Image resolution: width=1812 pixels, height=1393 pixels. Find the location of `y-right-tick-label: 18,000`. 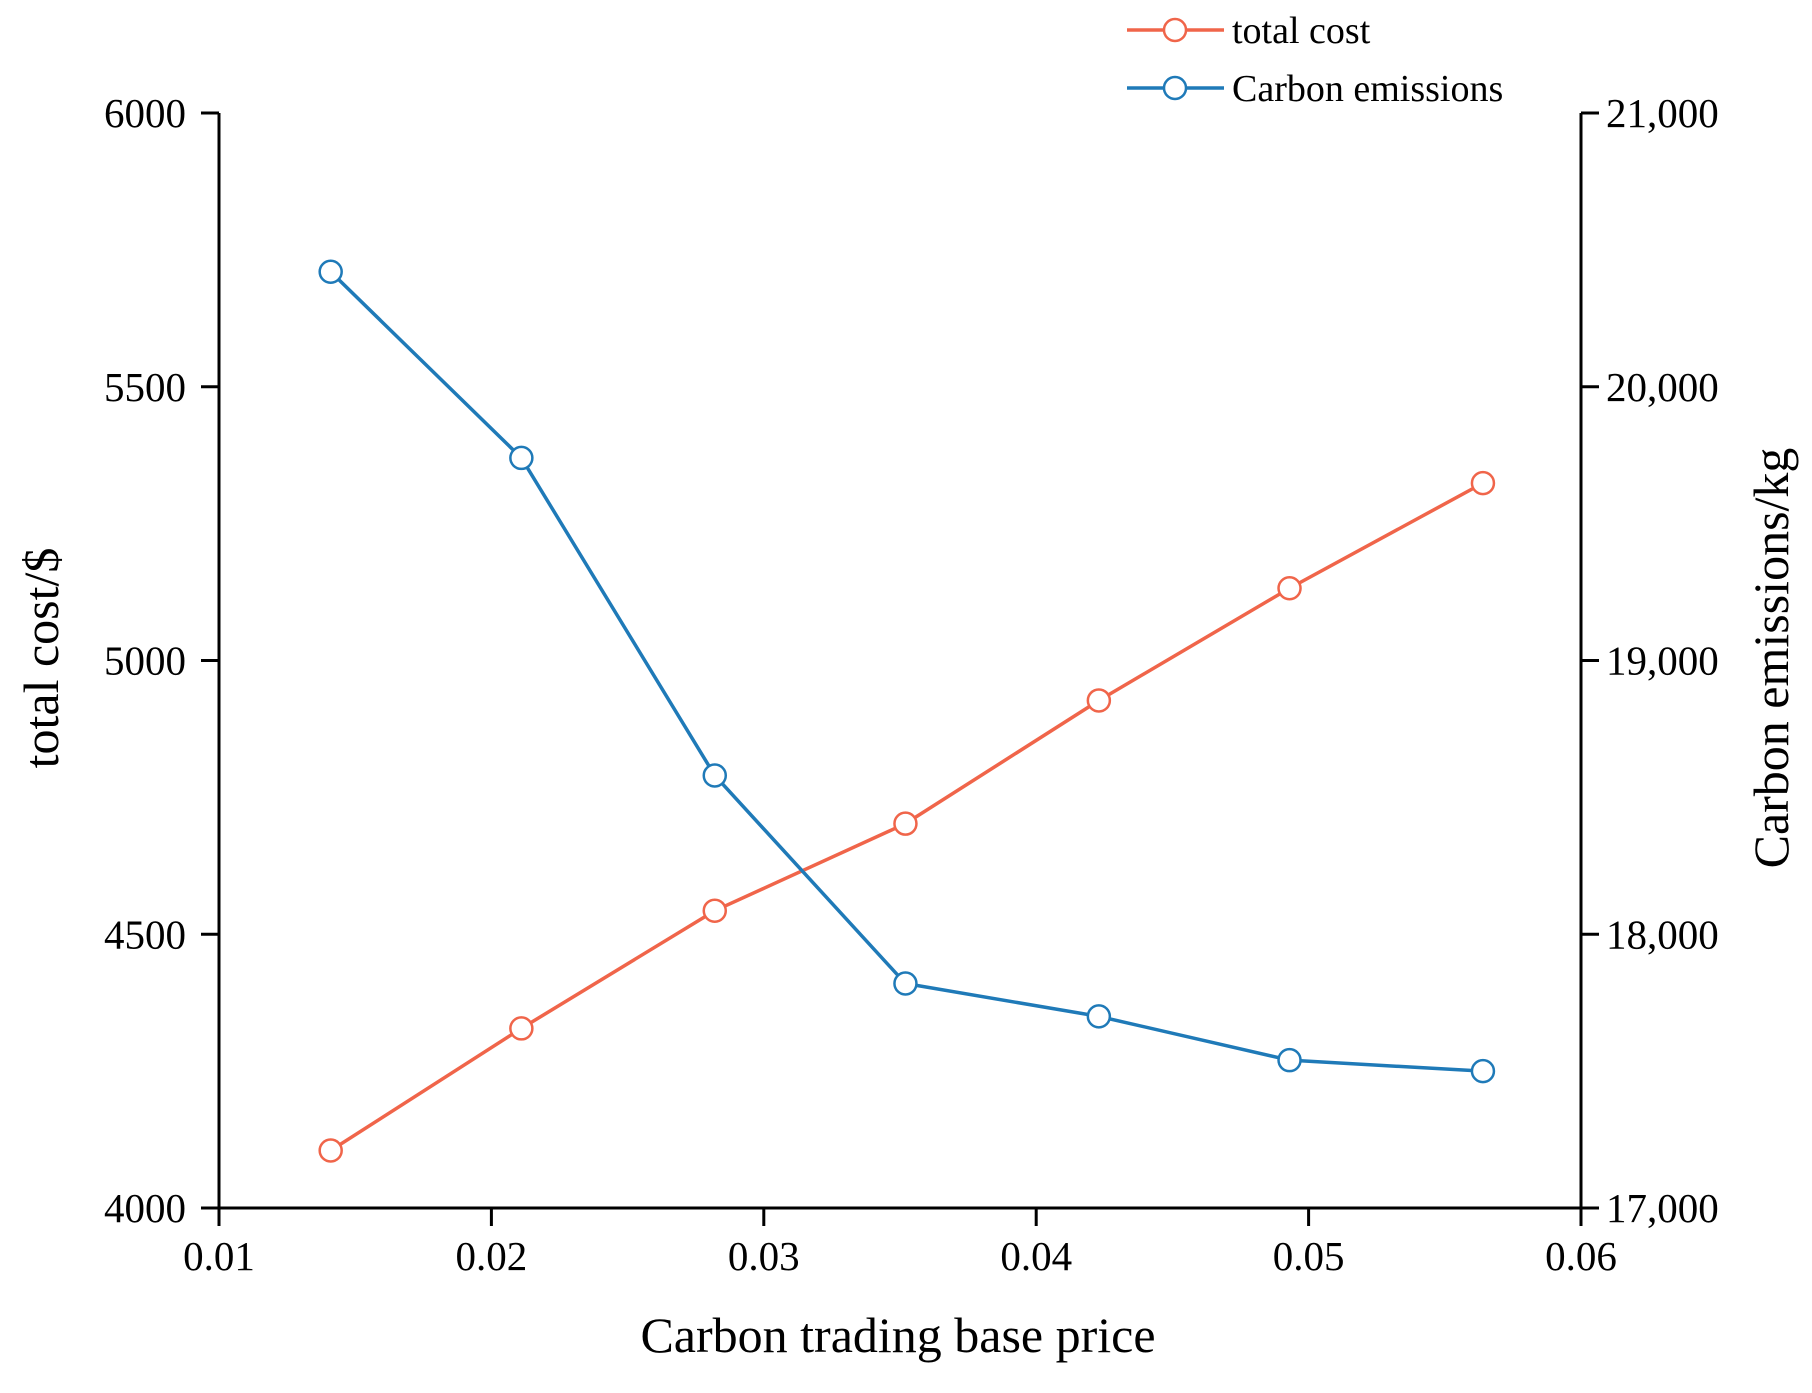

y-right-tick-label: 18,000 is located at coordinates (1662, 934).